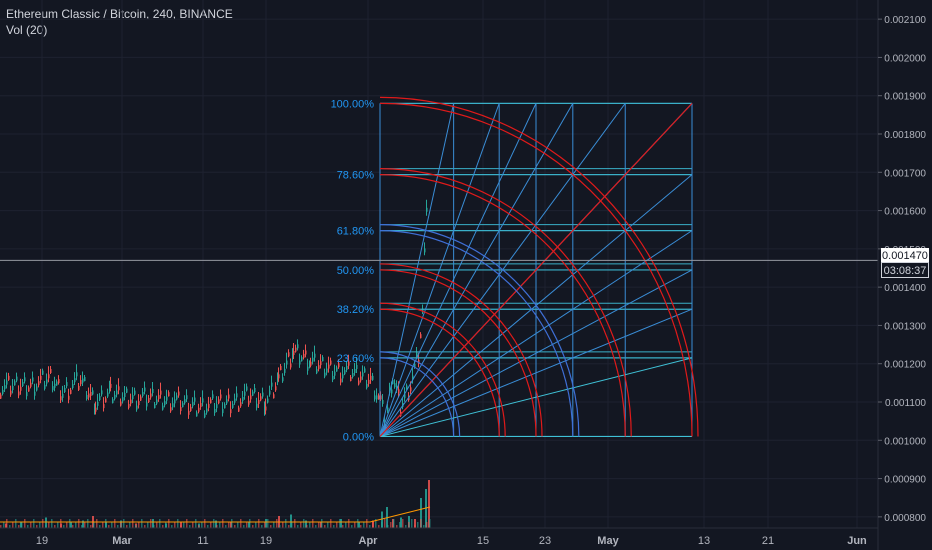 This screenshot has width=932, height=550. Describe the element at coordinates (356, 359) in the screenshot. I see `fib-level-label: 23.60%` at that location.